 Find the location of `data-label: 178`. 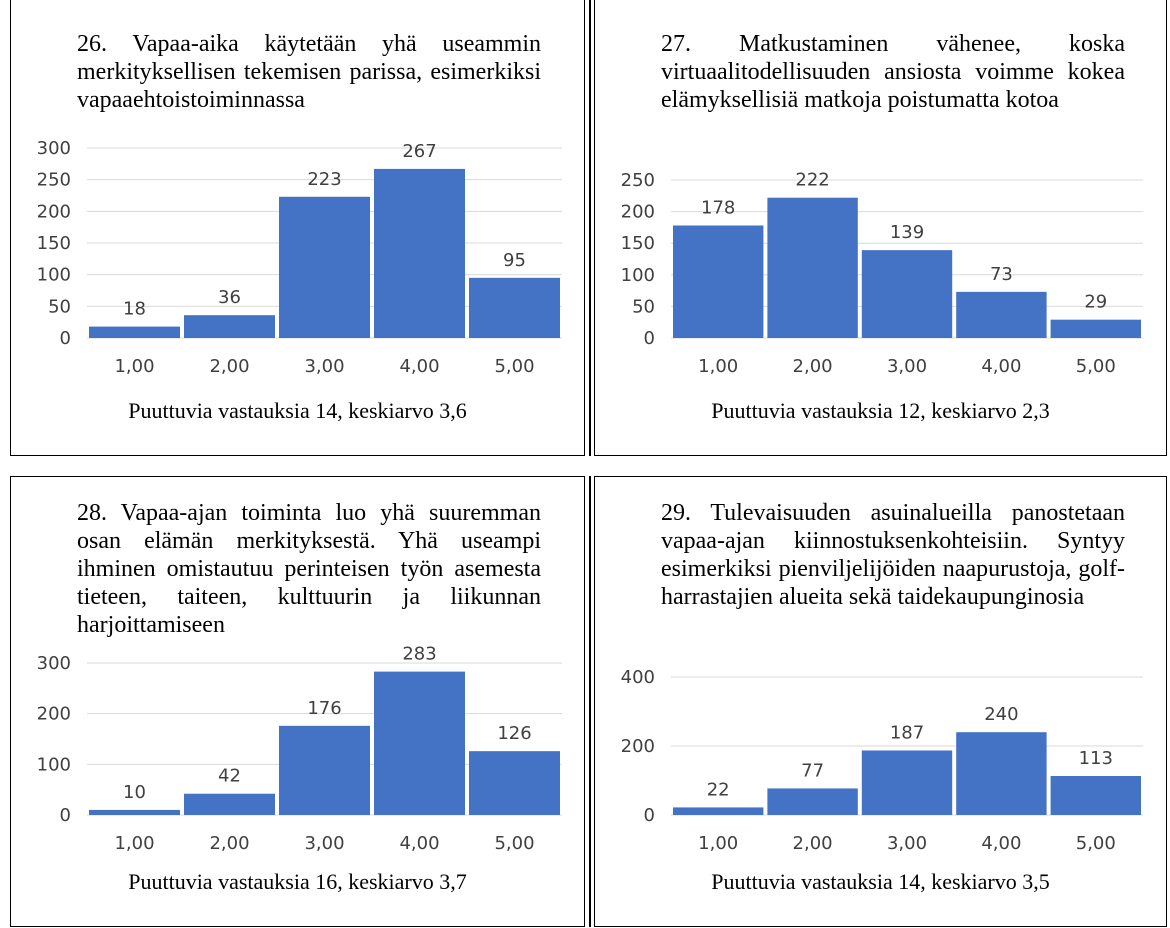

data-label: 178 is located at coordinates (718, 208).